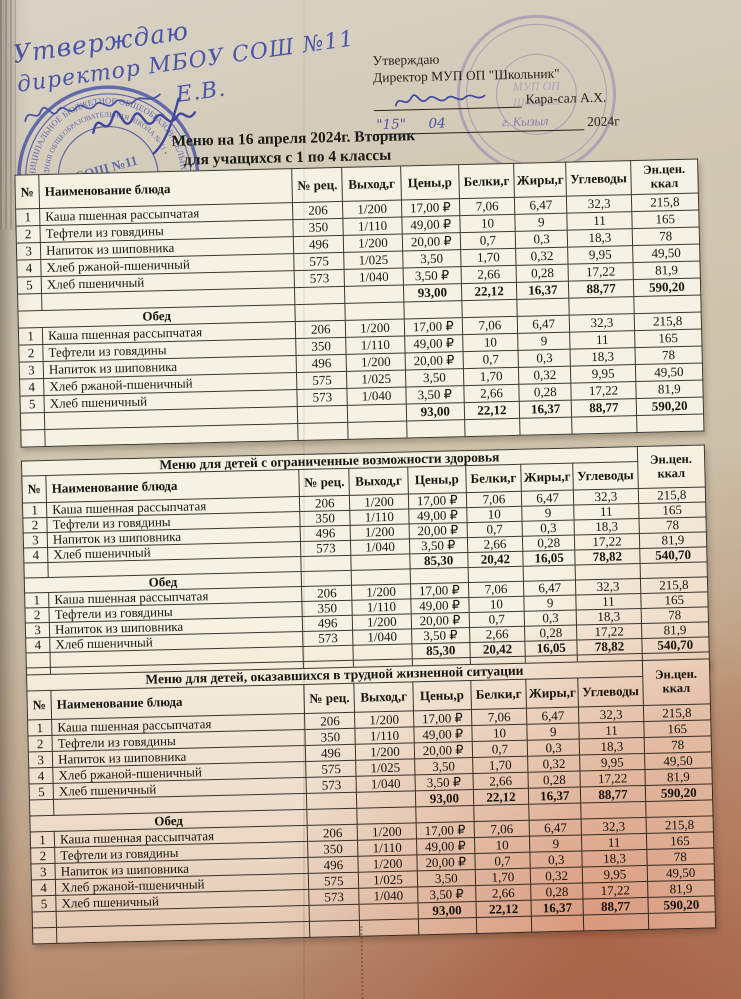 Image resolution: width=741 pixels, height=999 pixels. What do you see at coordinates (606, 512) in the screenshot?
I see `dish-value: 11` at bounding box center [606, 512].